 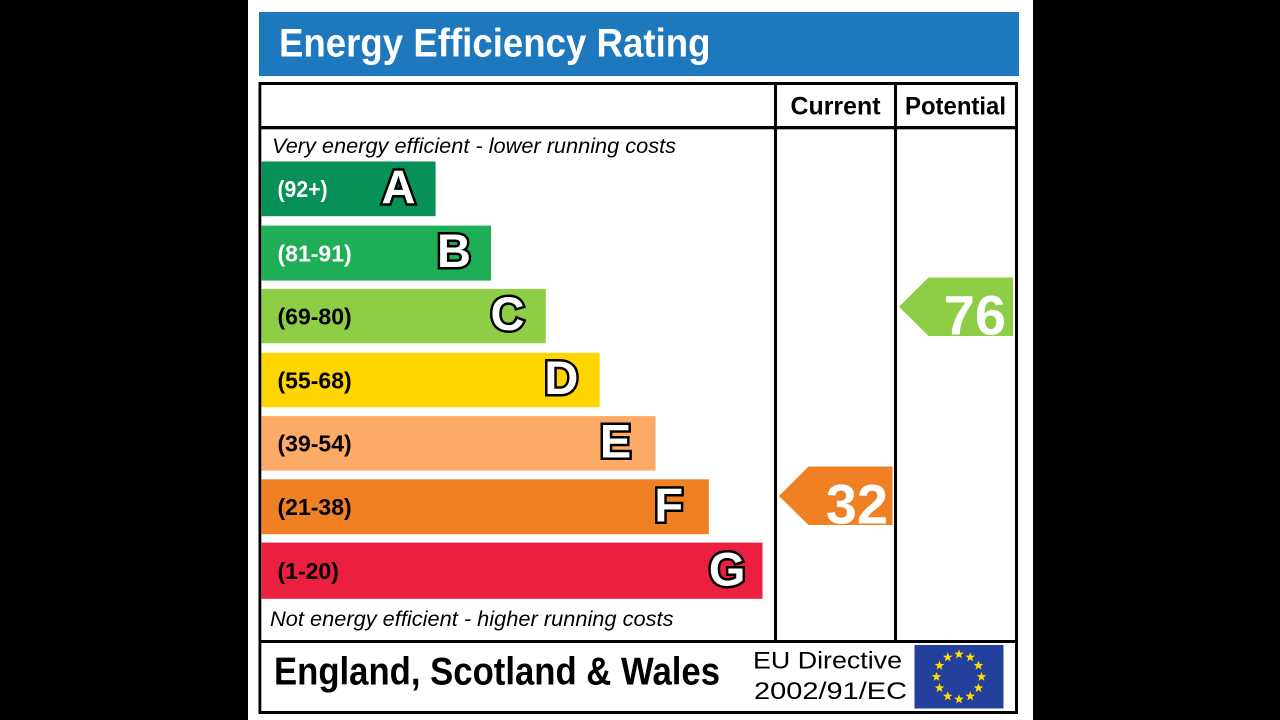 What do you see at coordinates (308, 571) in the screenshot?
I see `svg-text: (1-20)` at bounding box center [308, 571].